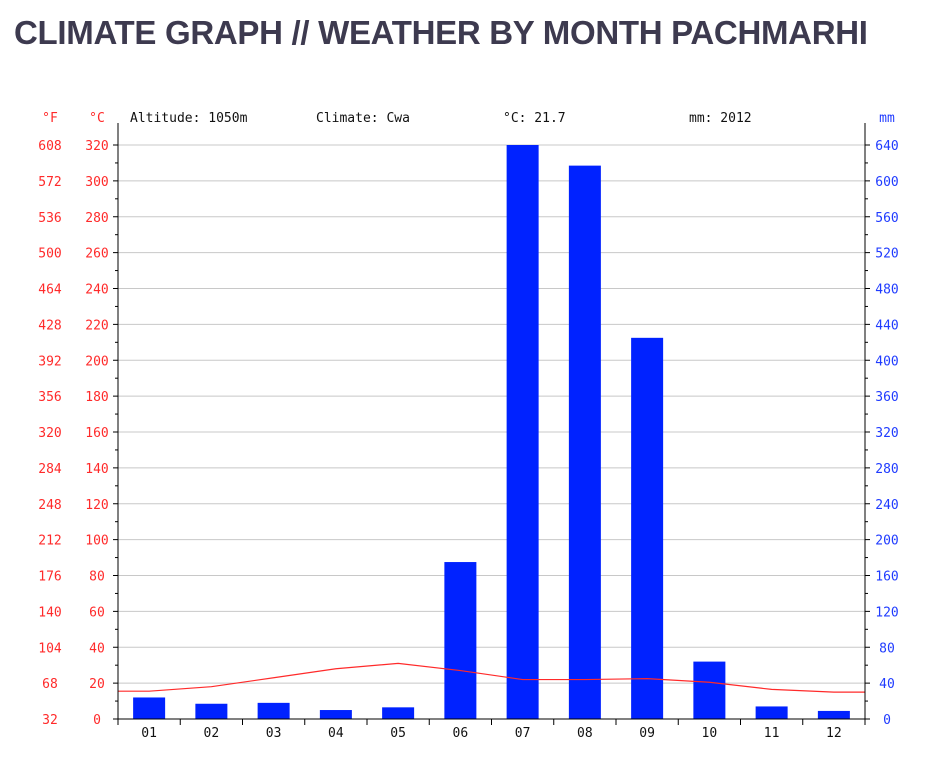  I want to click on tick-label-mm: 640, so click(886, 146).